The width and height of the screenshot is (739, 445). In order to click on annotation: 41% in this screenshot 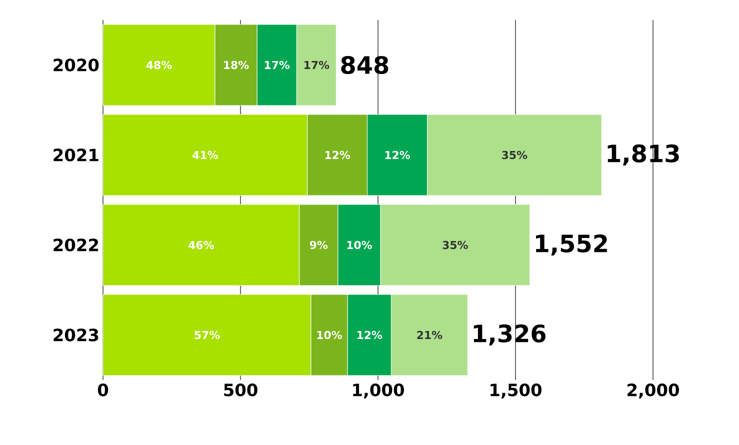, I will do `click(205, 155)`.